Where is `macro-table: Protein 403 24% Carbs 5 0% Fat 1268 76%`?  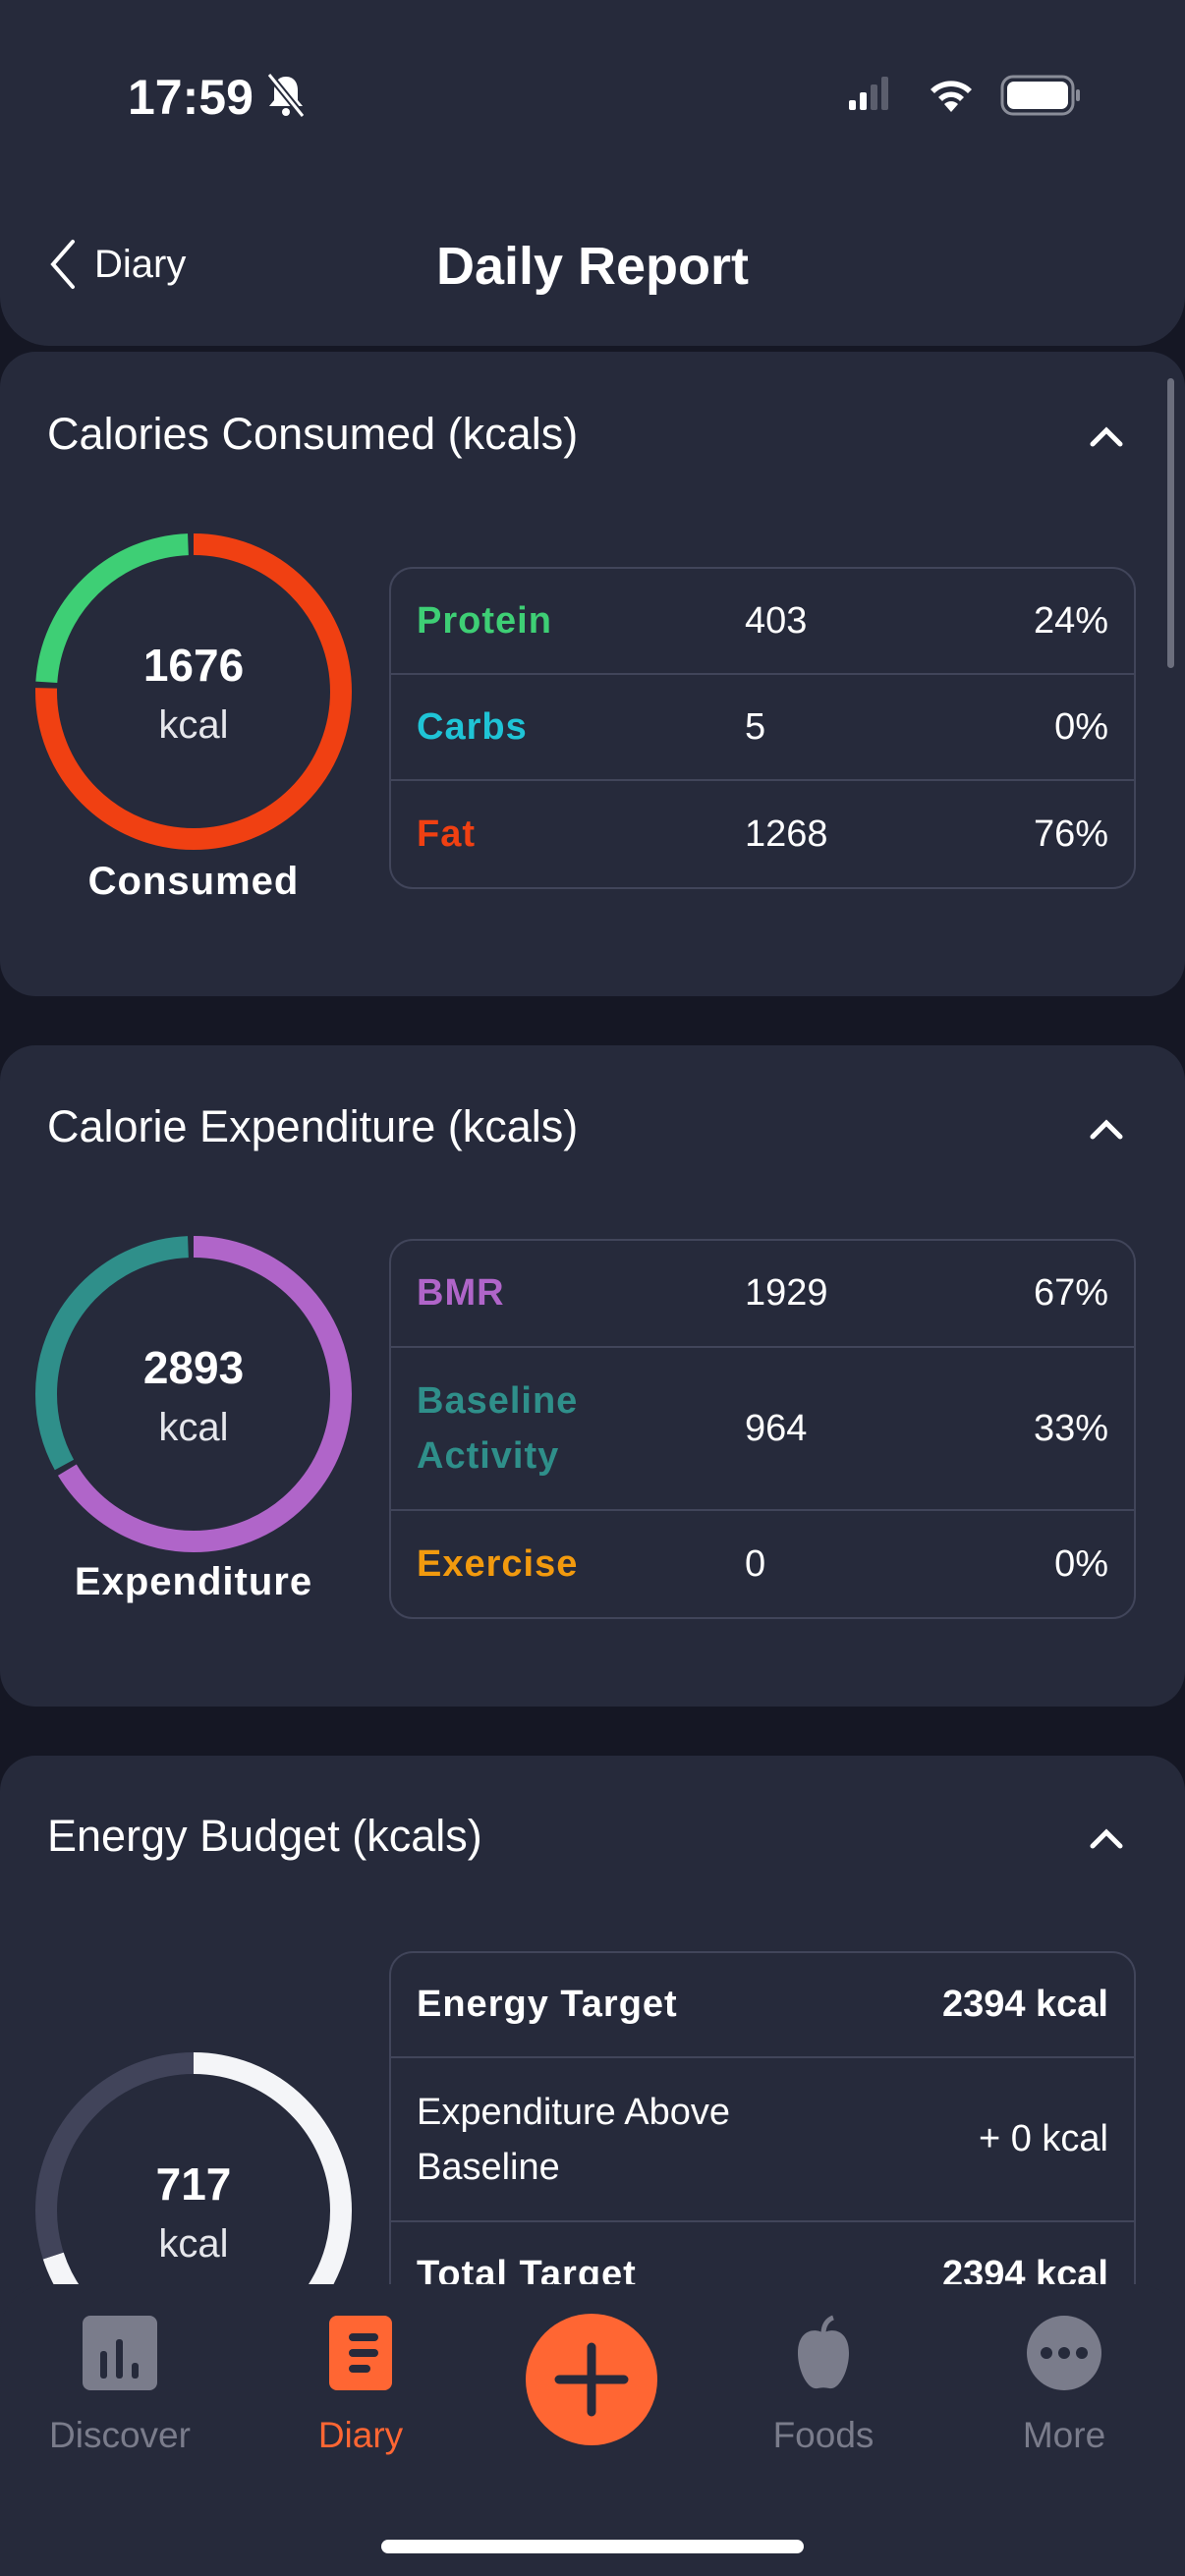
macro-table: Protein 403 24% Carbs 5 0% Fat 1268 76% is located at coordinates (763, 728).